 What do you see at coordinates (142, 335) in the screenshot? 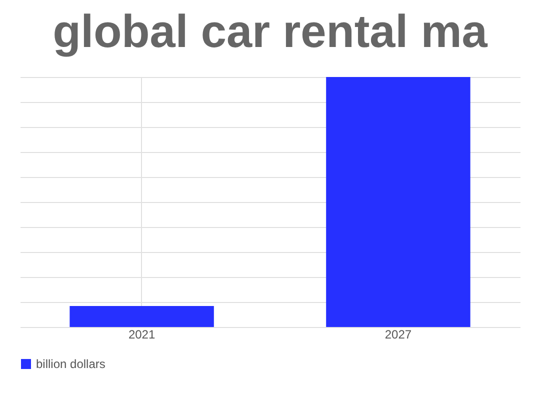
I see `x-tick-label: 2021` at bounding box center [142, 335].